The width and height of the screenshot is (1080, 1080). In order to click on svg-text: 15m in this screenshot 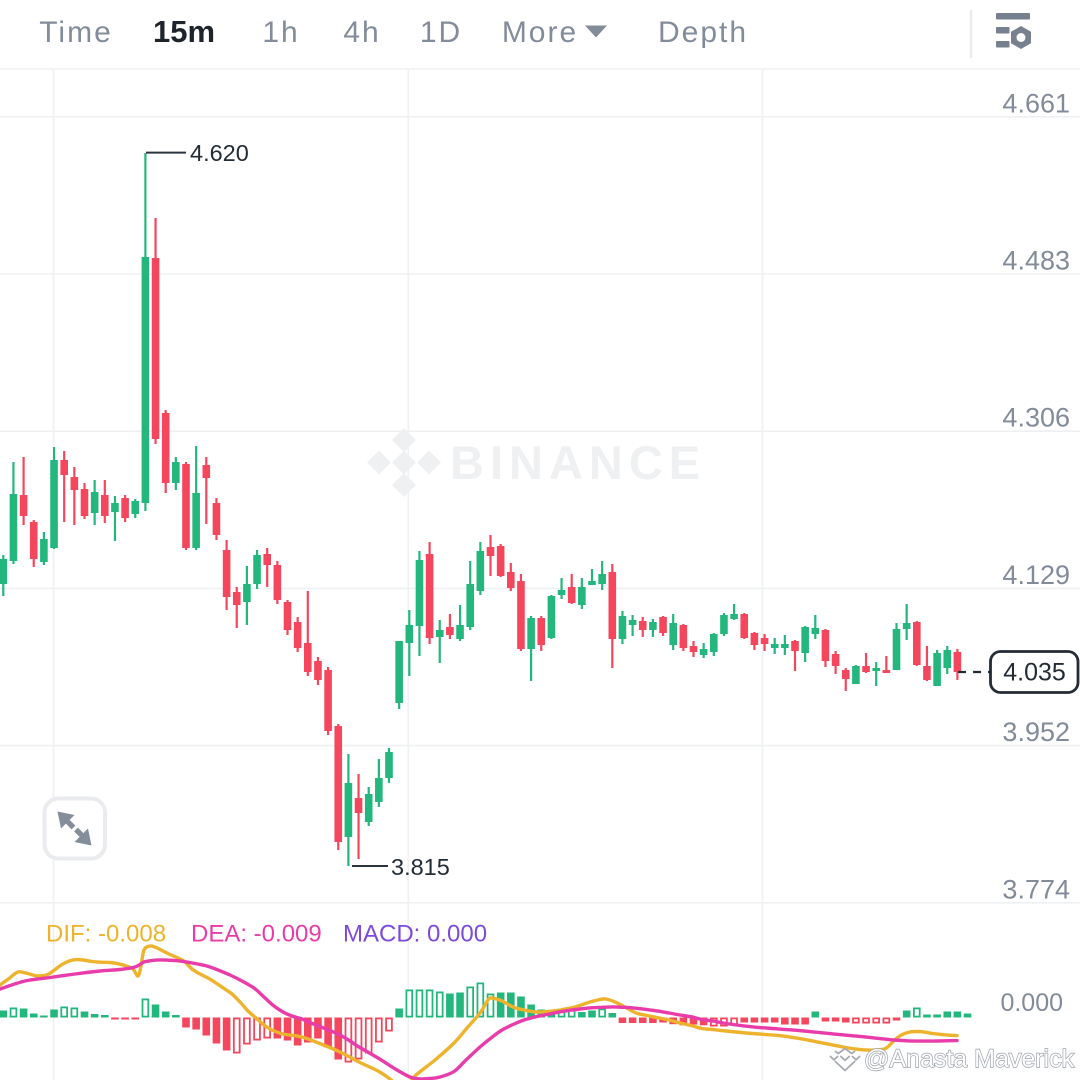, I will do `click(184, 31)`.